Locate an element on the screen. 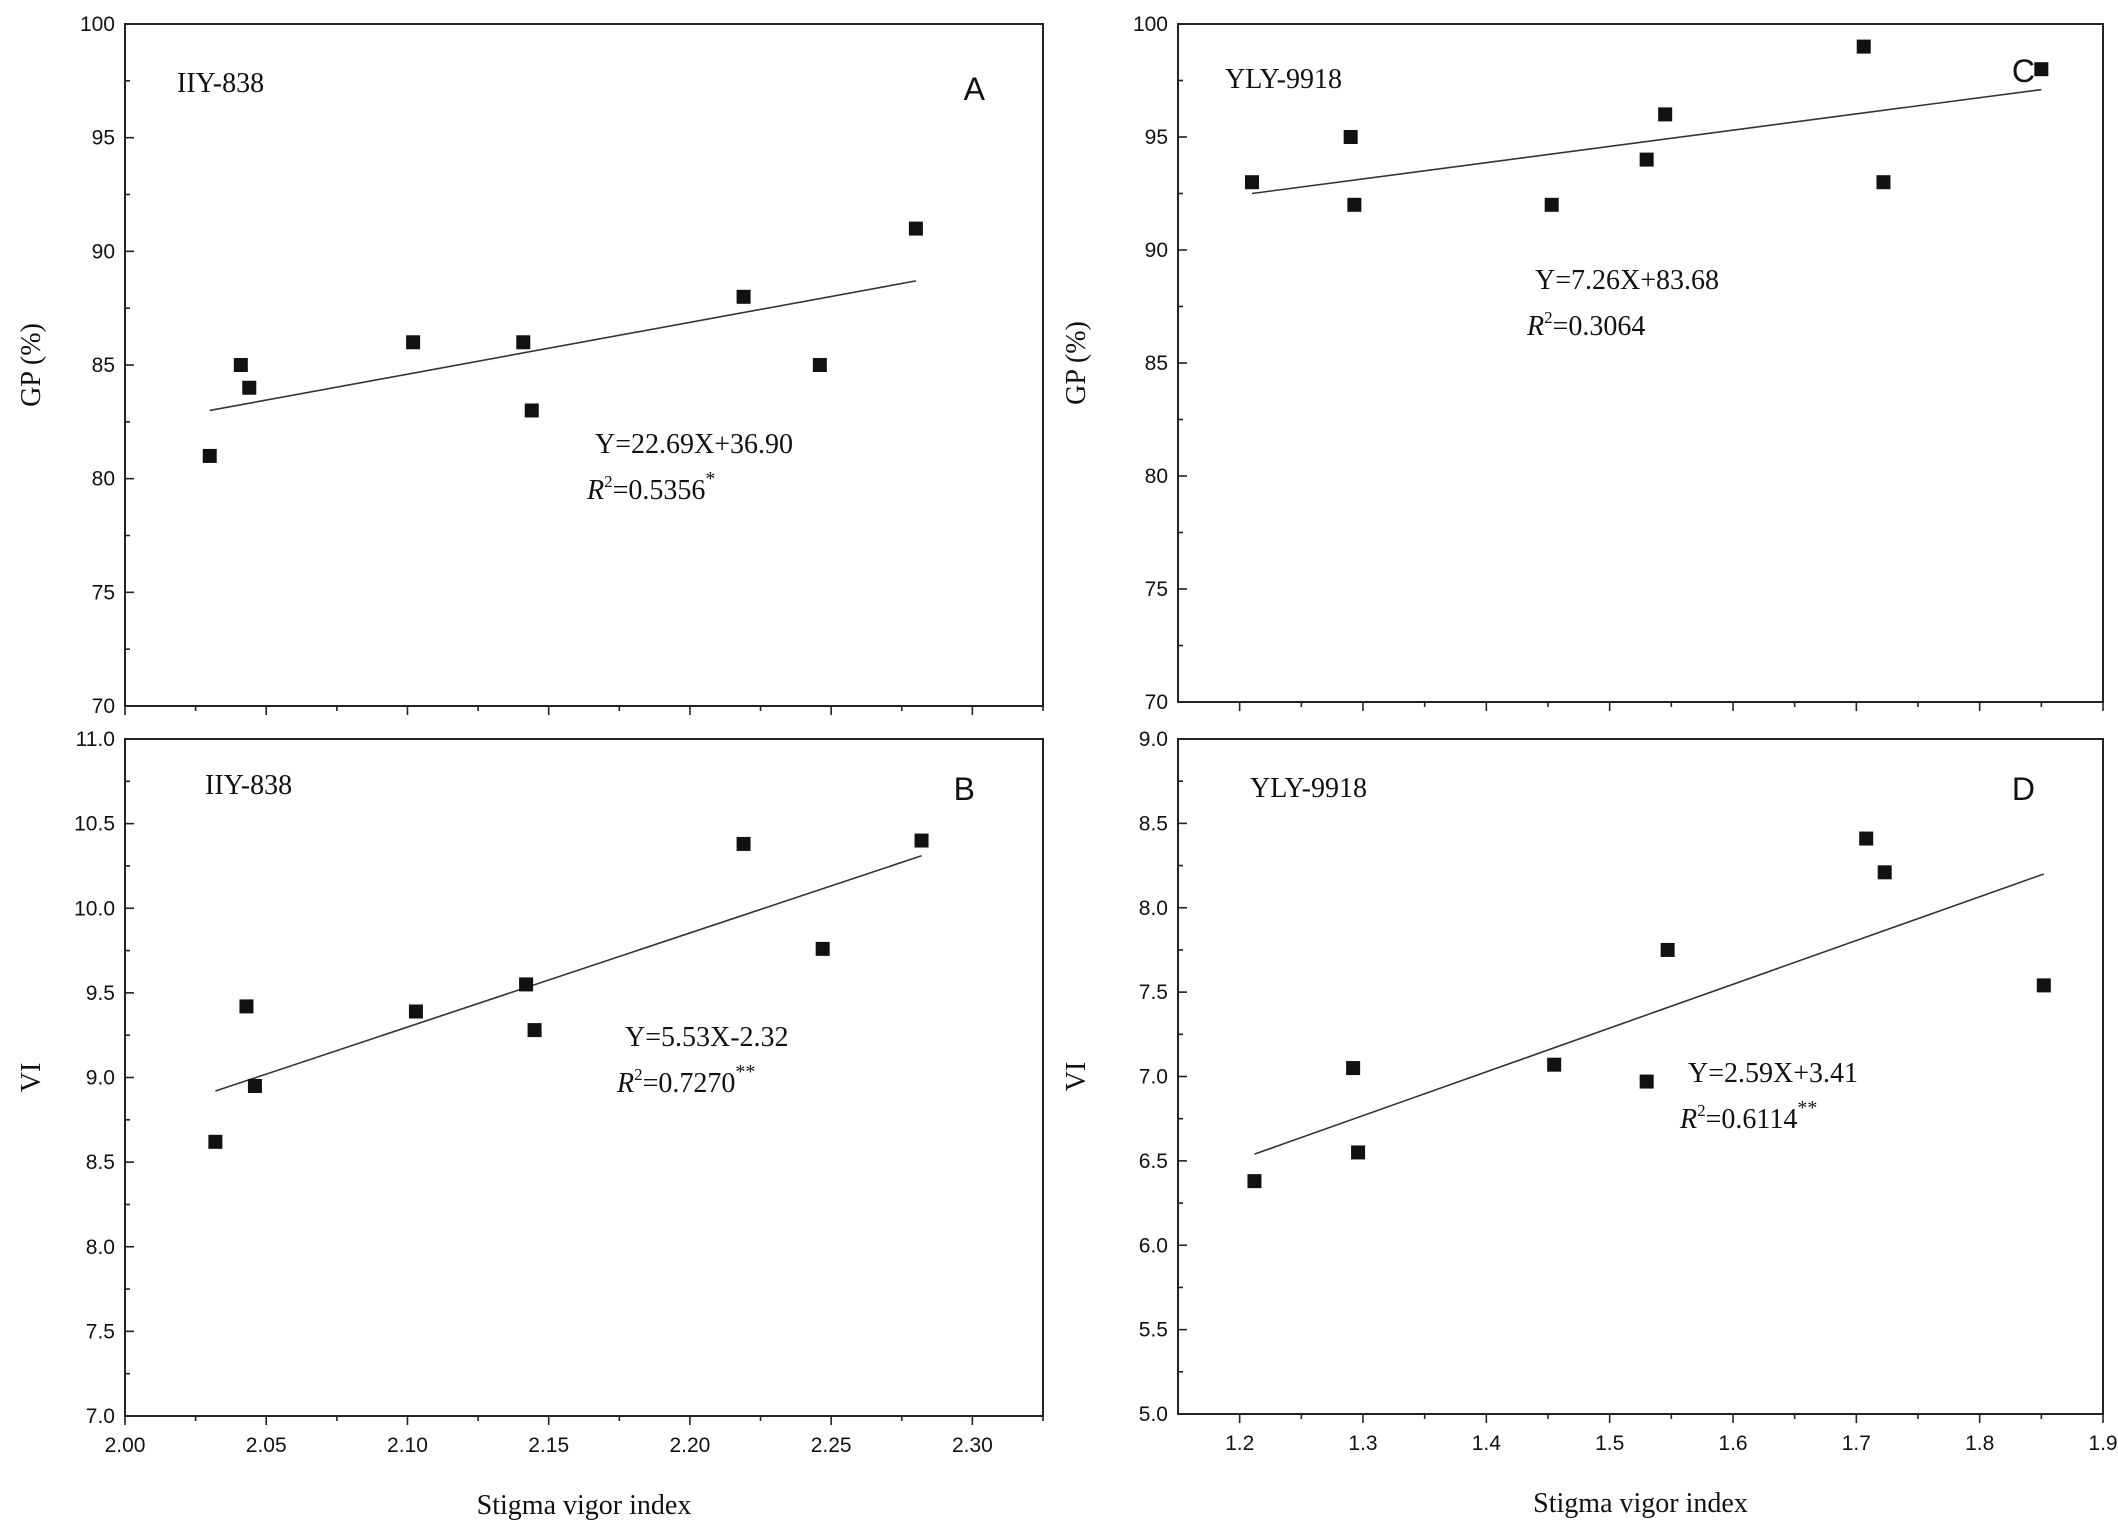  panel-b-r-squared-part: 2 is located at coordinates (638, 1074).